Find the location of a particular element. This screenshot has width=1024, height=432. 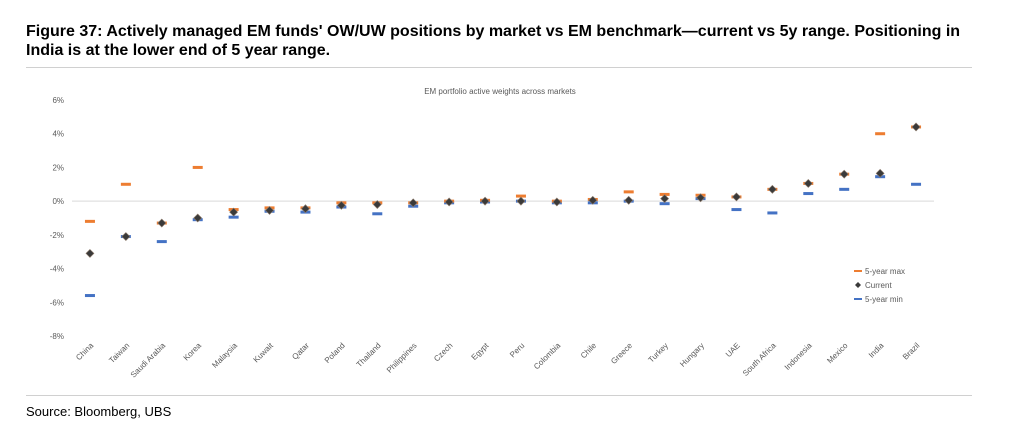

x-tick-label: Mexico is located at coordinates (837, 353).